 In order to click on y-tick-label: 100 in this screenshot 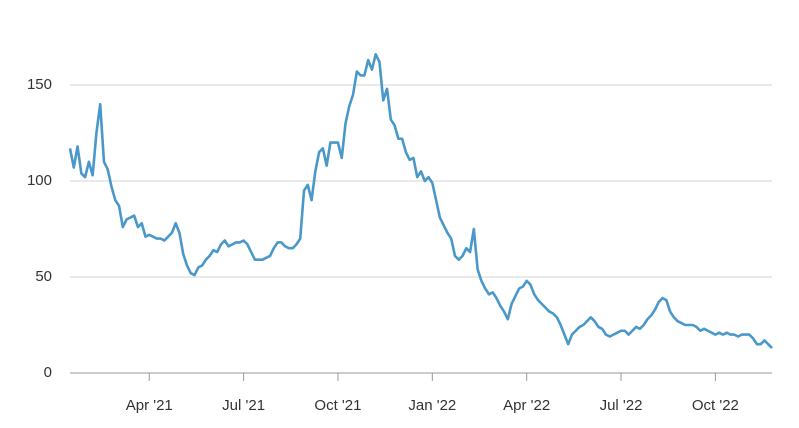, I will do `click(39, 180)`.